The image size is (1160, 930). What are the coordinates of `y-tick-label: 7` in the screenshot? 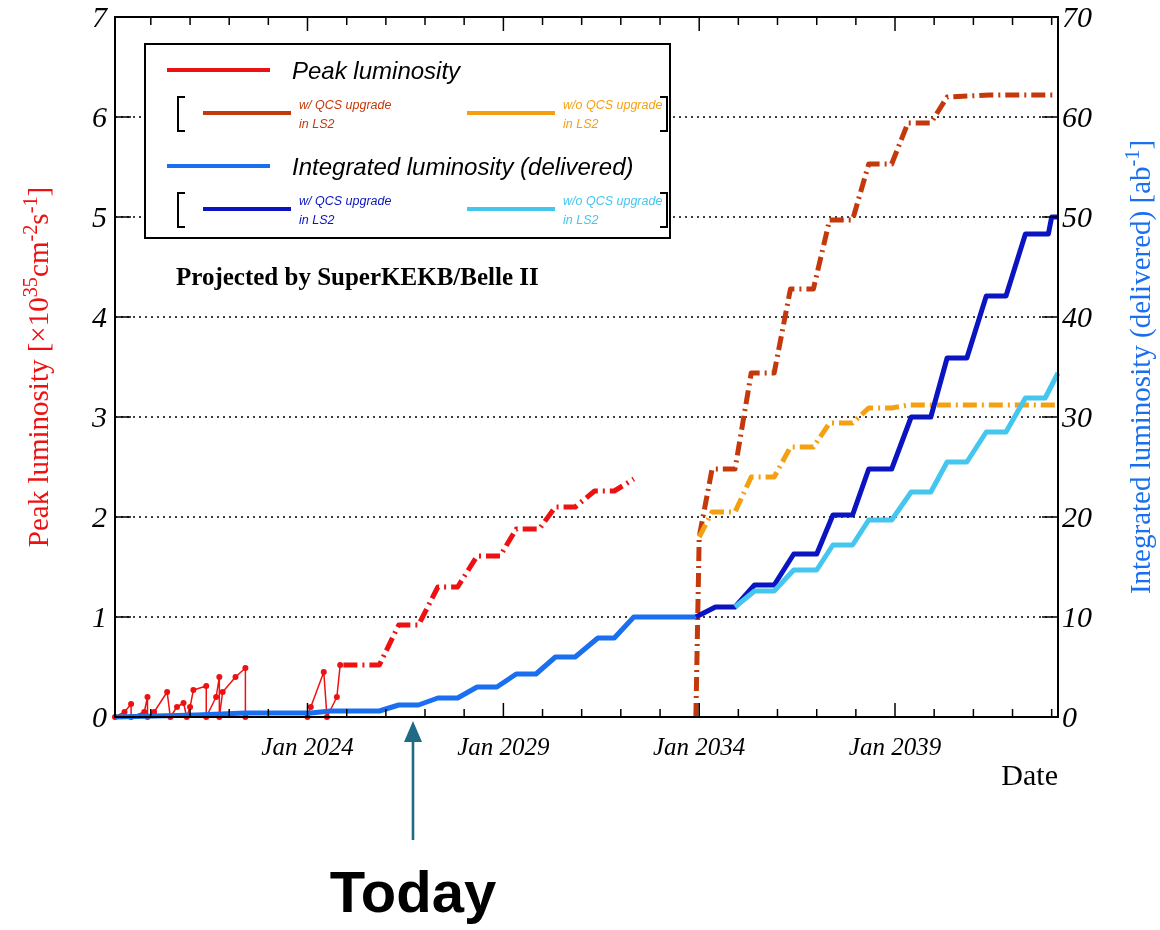 It's located at (100, 16).